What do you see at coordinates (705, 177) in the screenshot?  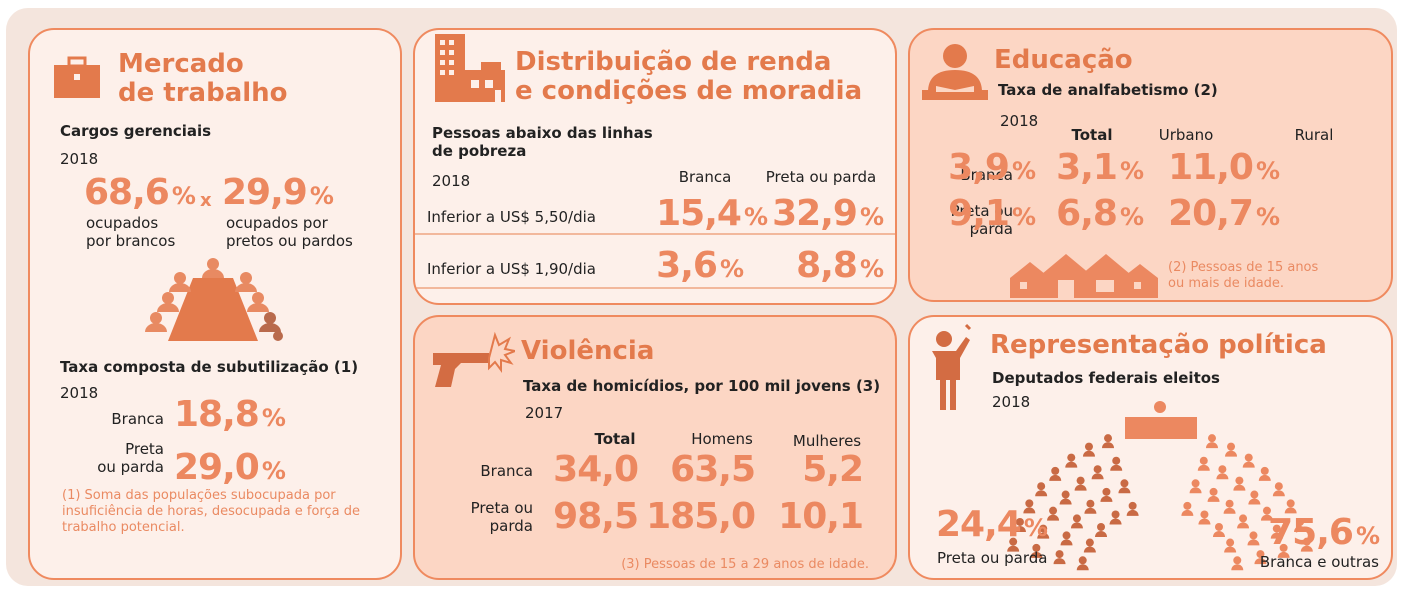 I see `column-header: Branca` at bounding box center [705, 177].